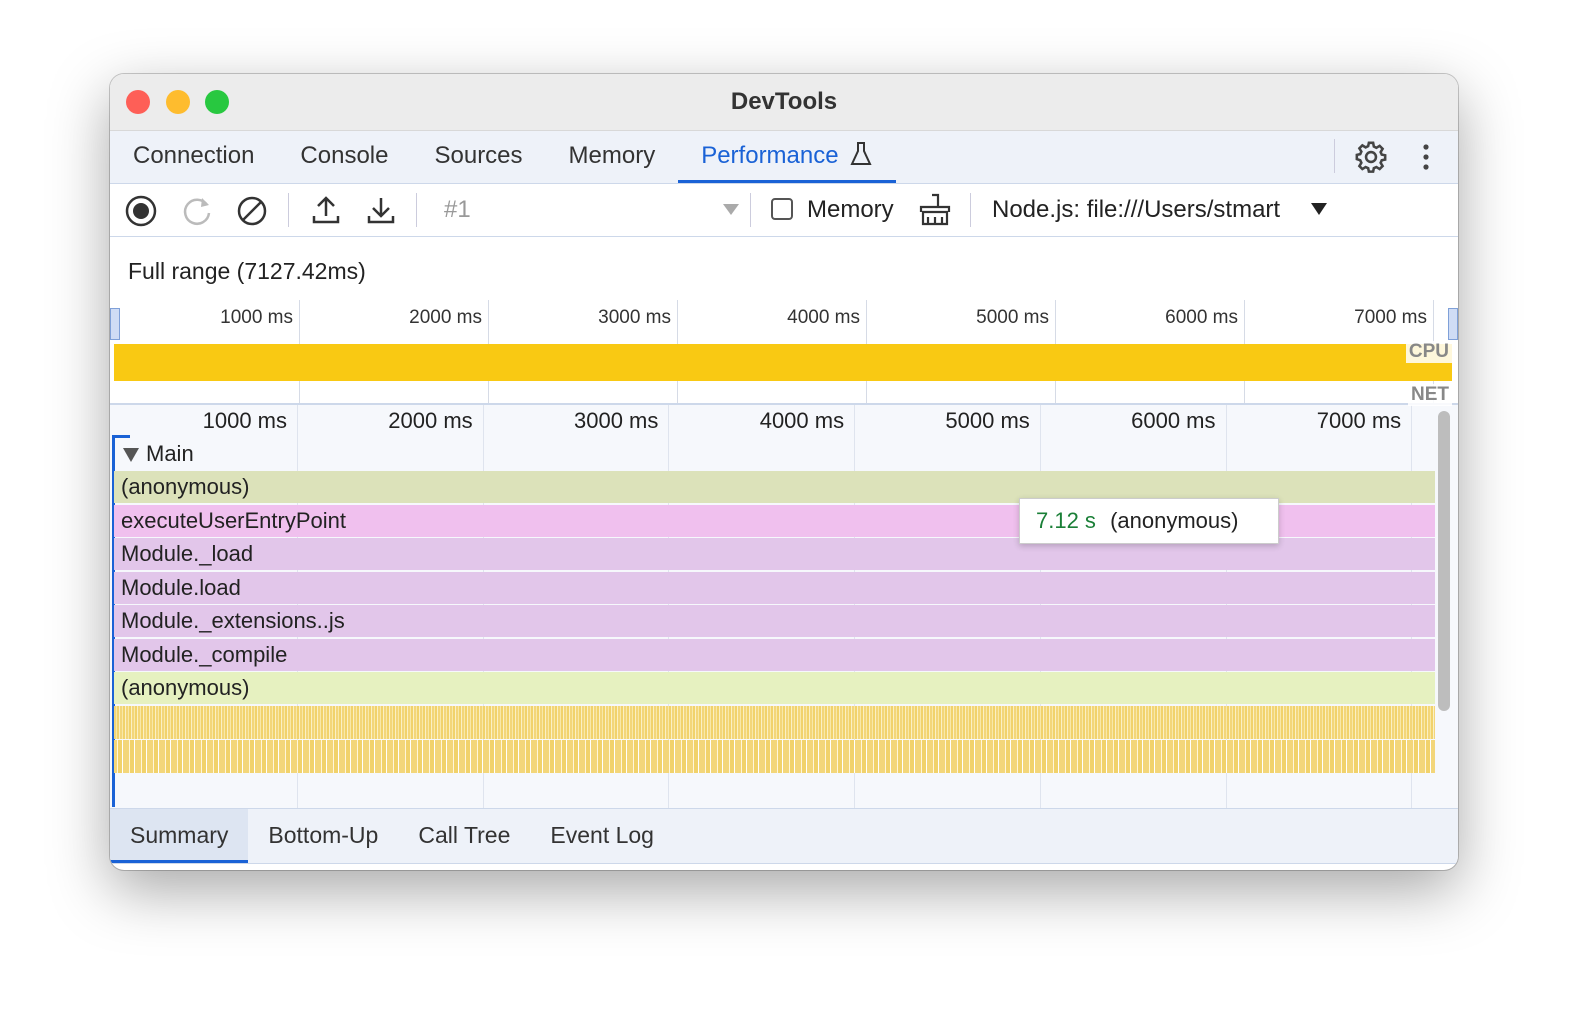 Image resolution: width=1590 pixels, height=1030 pixels. I want to click on bottom-tab: Event Log, so click(602, 835).